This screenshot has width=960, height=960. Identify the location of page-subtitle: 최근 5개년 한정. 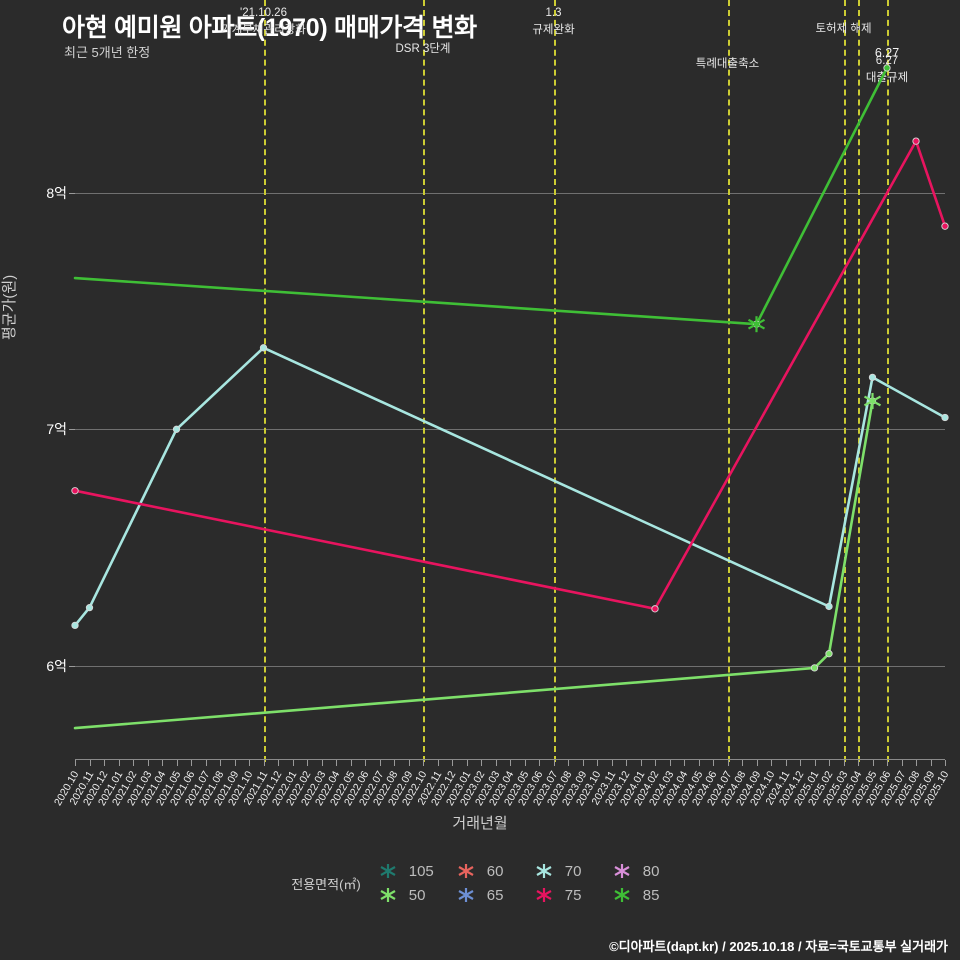
(107, 52).